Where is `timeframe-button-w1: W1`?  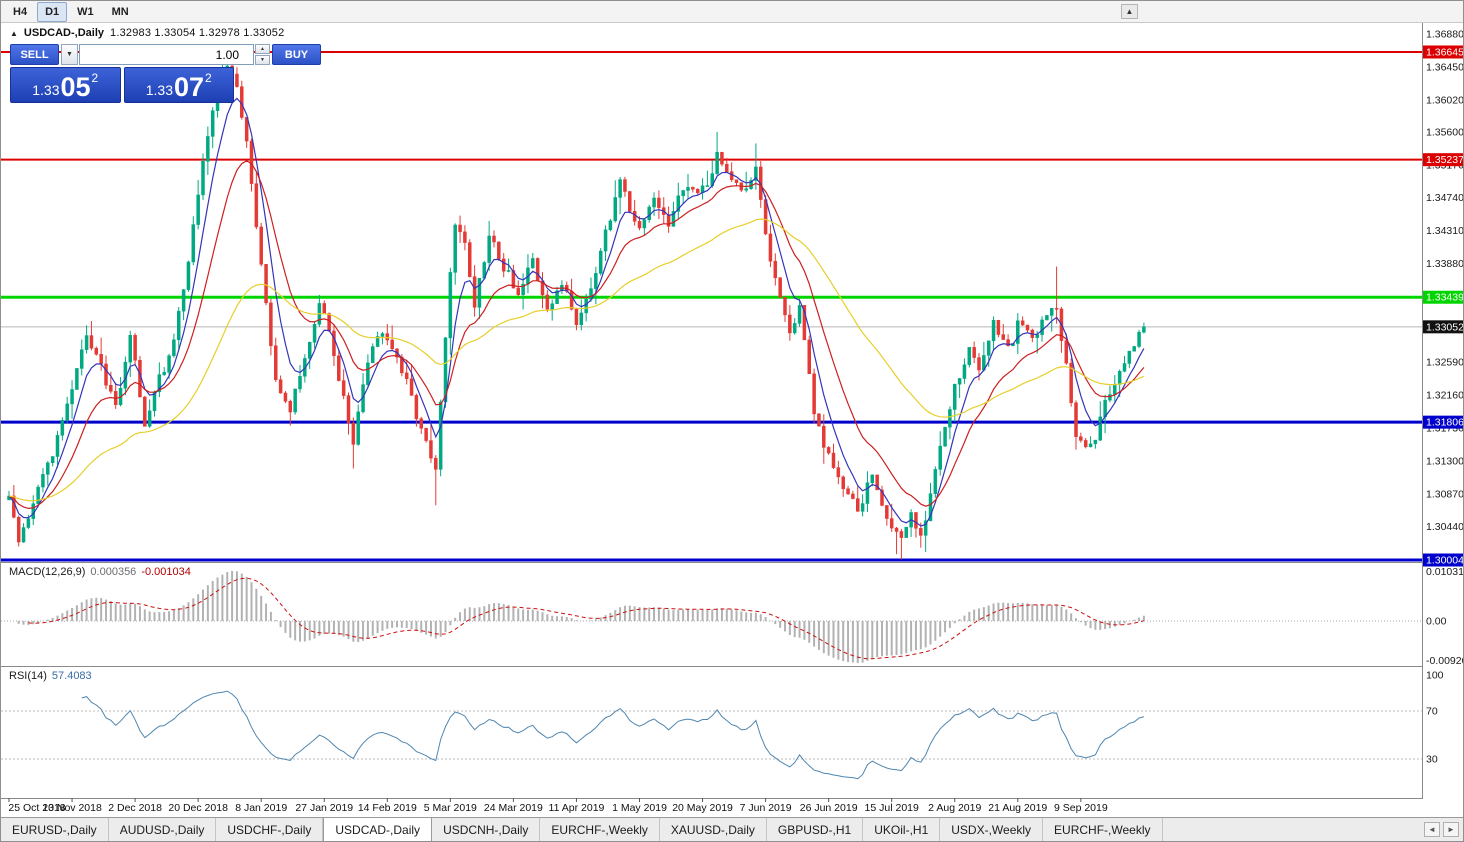 timeframe-button-w1: W1 is located at coordinates (85, 11).